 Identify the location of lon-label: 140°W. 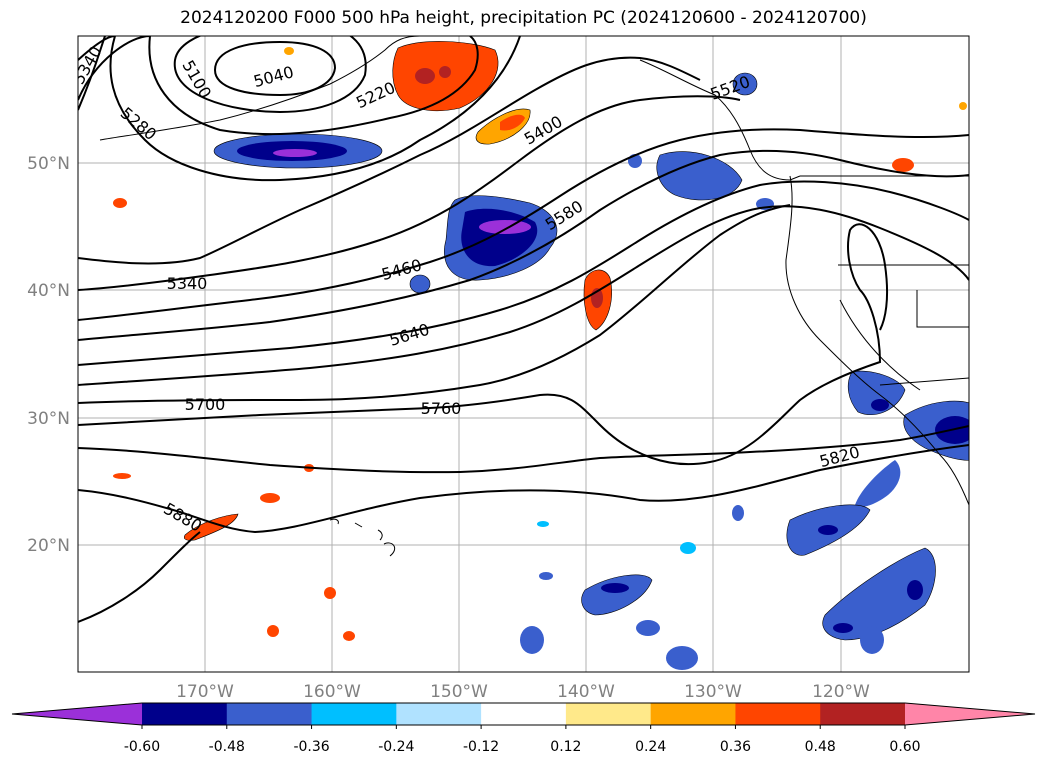
(586, 692).